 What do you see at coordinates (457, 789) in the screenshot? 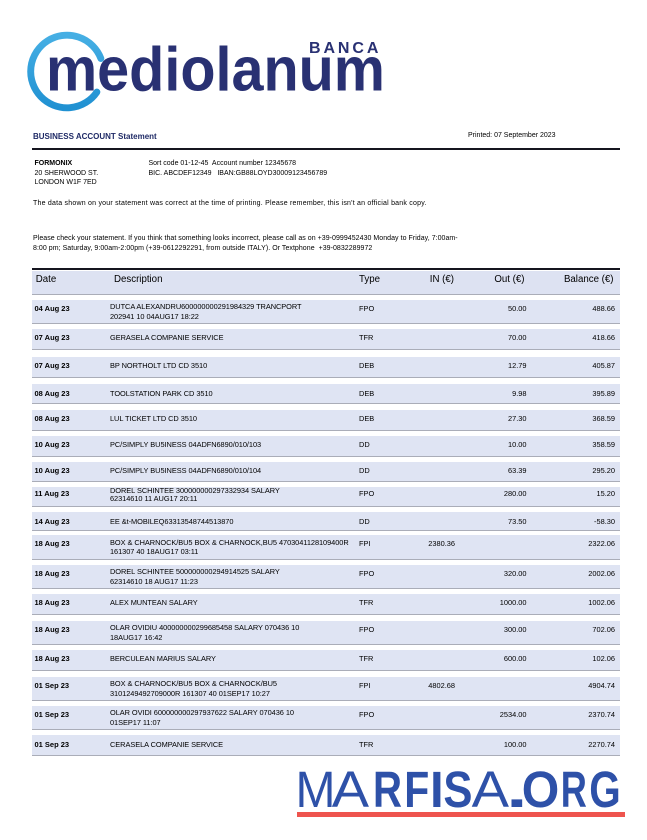
I see `svg-text: S` at bounding box center [457, 789].